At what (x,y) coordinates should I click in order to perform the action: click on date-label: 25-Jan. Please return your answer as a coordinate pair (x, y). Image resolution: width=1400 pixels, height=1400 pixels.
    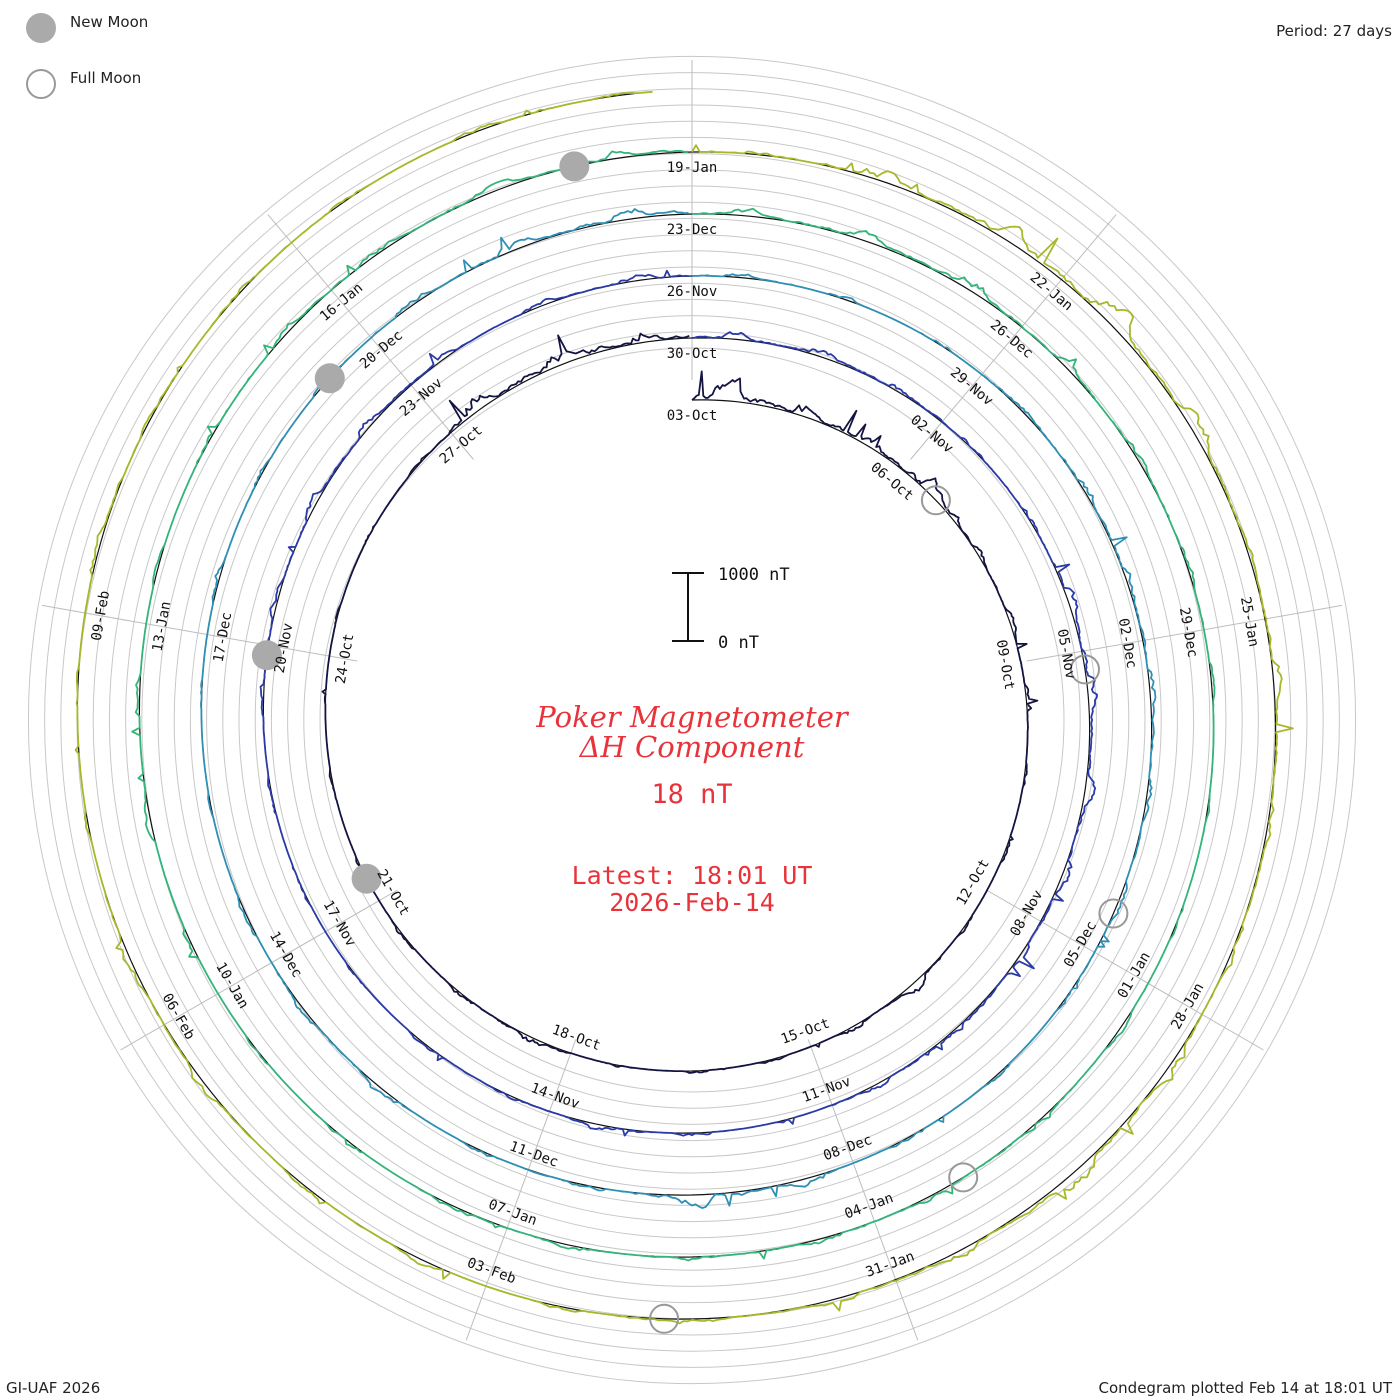
    Looking at the image, I should click on (1249, 622).